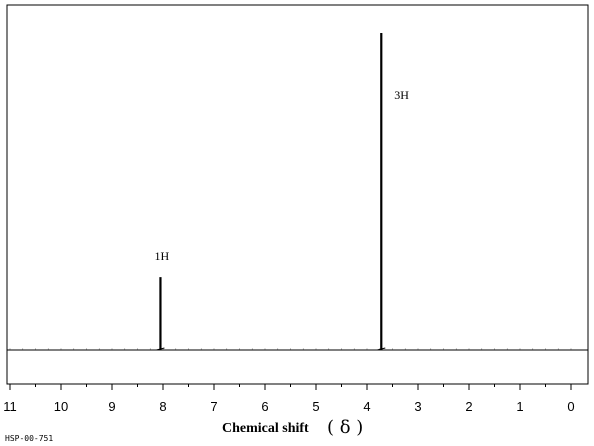 Image resolution: width=594 pixels, height=446 pixels. Describe the element at coordinates (111, 406) in the screenshot. I see `x-tick-label: 9` at that location.